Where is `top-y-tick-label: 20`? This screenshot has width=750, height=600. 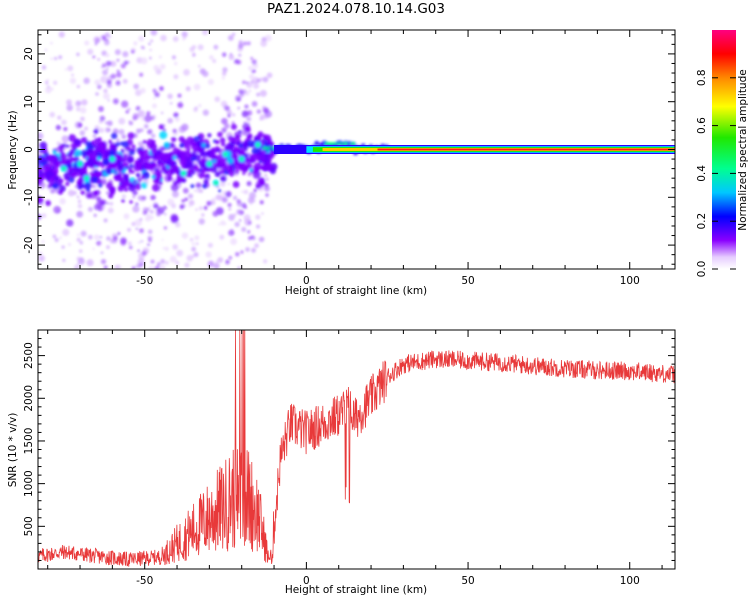 top-y-tick-label: 20 is located at coordinates (29, 53).